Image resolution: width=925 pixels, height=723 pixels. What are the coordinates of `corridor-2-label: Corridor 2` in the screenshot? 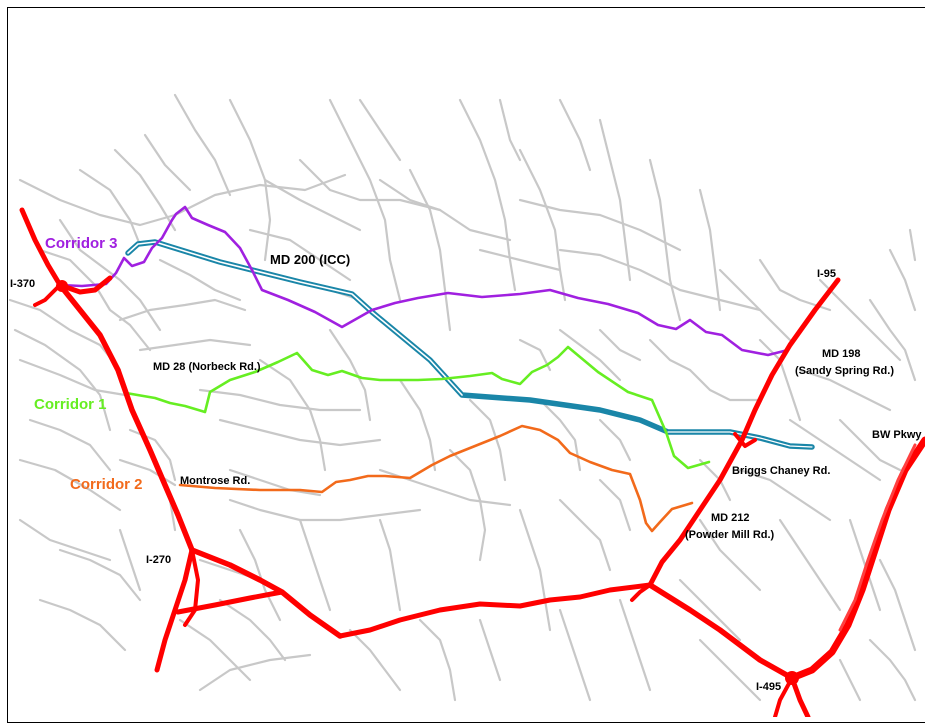 It's located at (106, 484).